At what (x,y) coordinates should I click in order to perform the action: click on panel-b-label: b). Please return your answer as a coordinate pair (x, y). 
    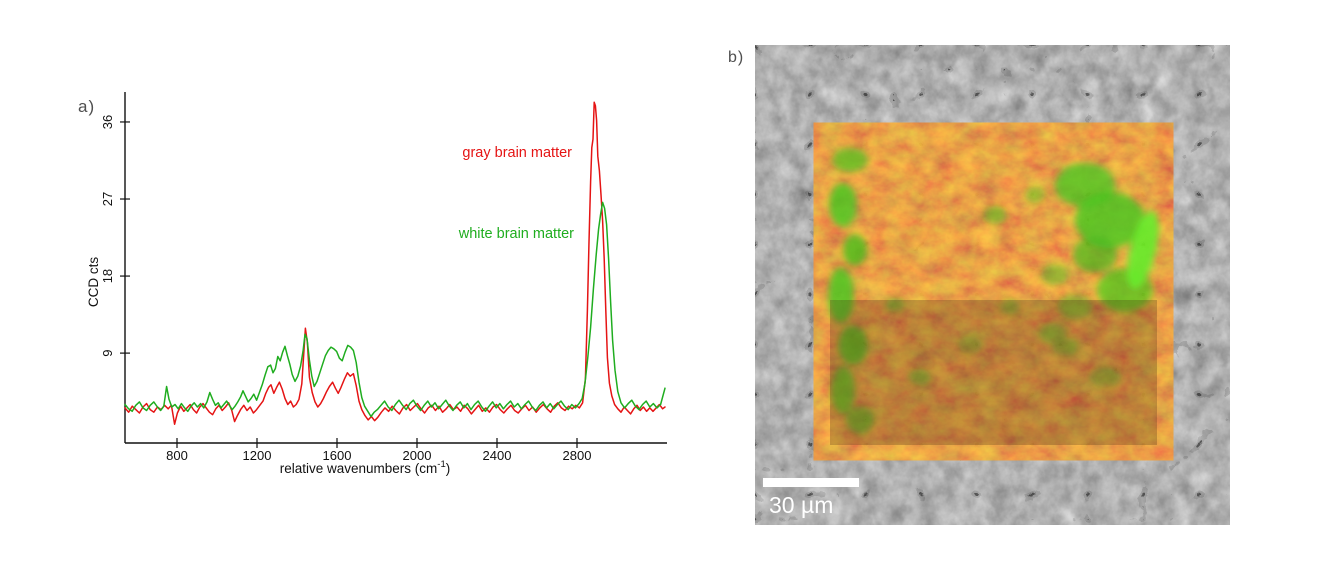
    Looking at the image, I should click on (736, 57).